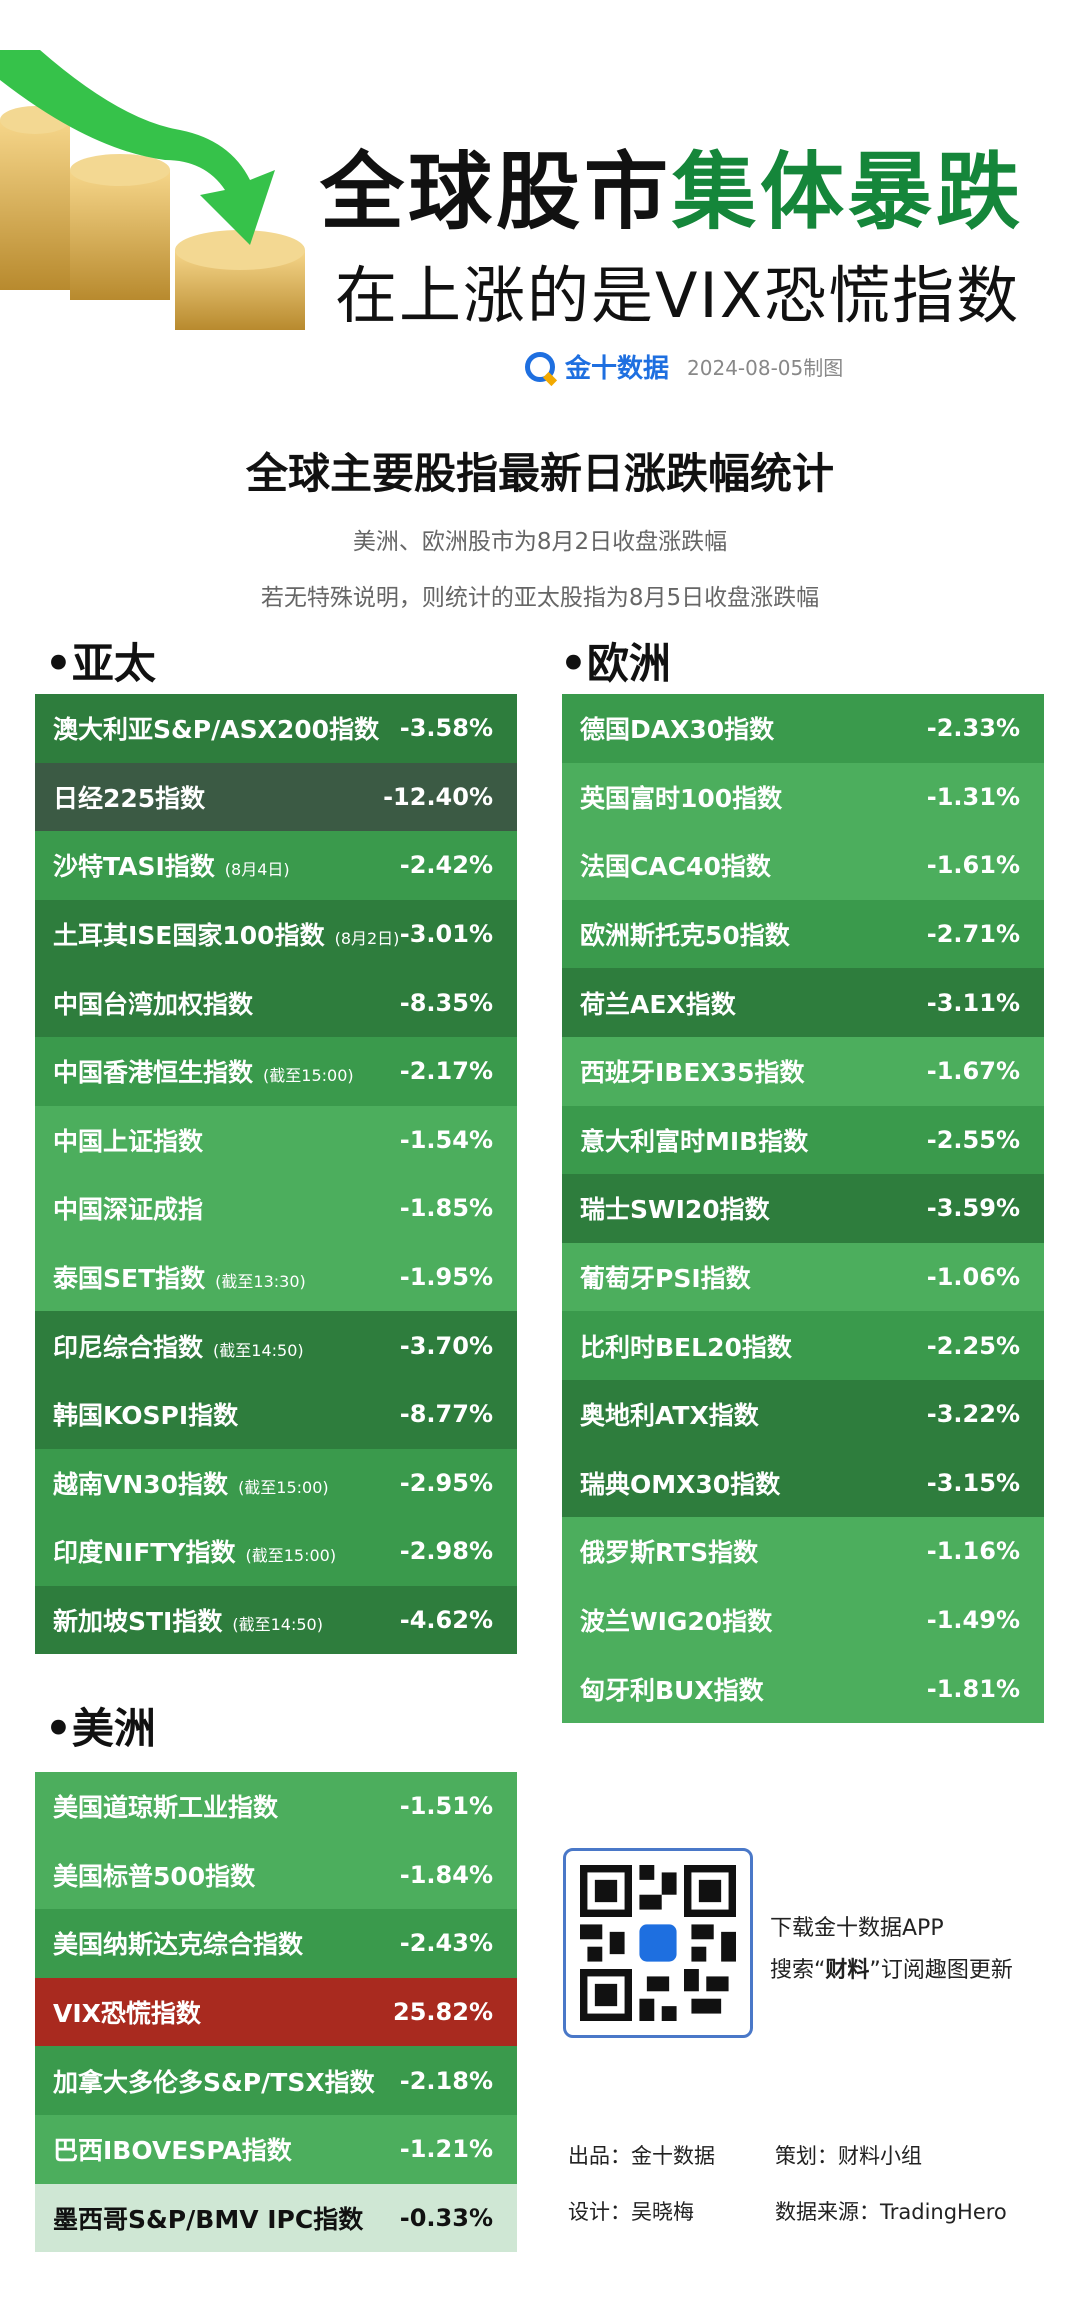 Image resolution: width=1080 pixels, height=2305 pixels. What do you see at coordinates (178, 1347) in the screenshot?
I see `index-name: 印尼综合指数 (截至14:50)` at bounding box center [178, 1347].